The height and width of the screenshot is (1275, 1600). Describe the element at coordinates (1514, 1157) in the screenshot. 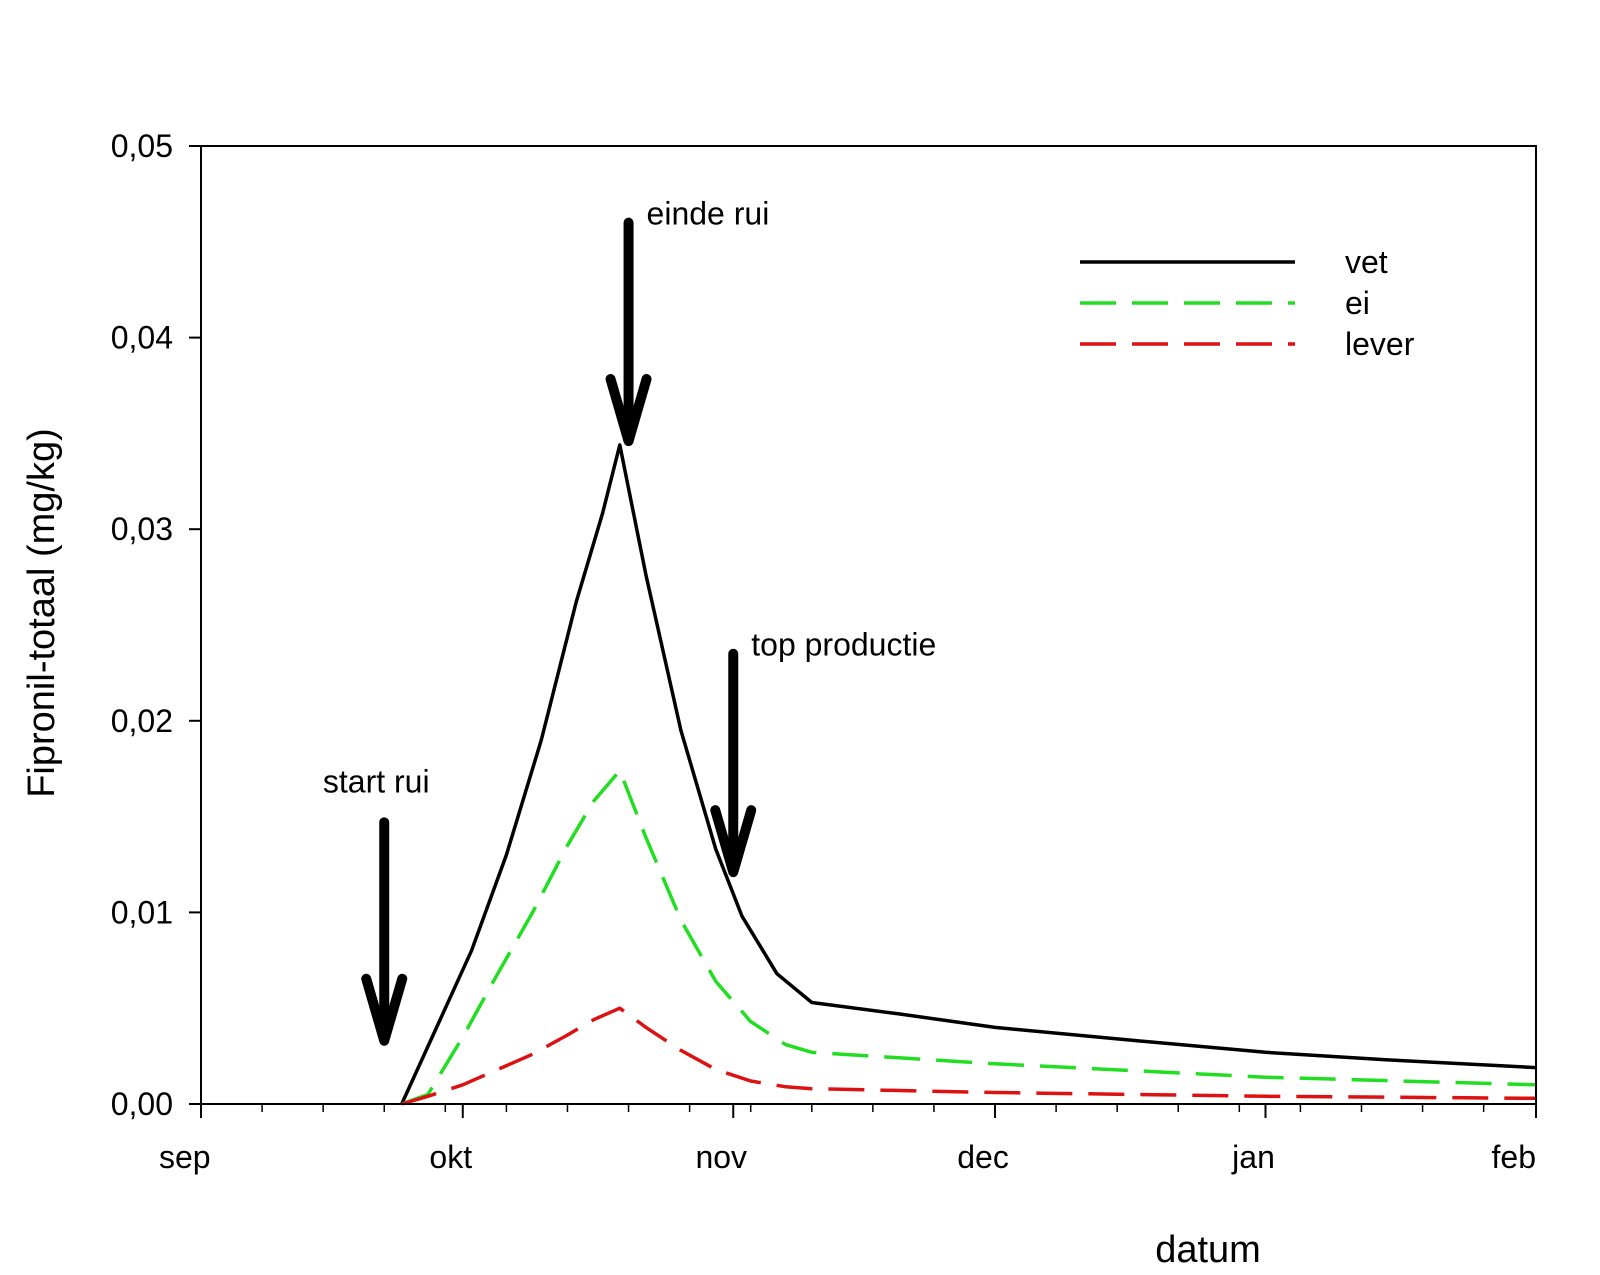

I see `x-tick-label: feb` at that location.